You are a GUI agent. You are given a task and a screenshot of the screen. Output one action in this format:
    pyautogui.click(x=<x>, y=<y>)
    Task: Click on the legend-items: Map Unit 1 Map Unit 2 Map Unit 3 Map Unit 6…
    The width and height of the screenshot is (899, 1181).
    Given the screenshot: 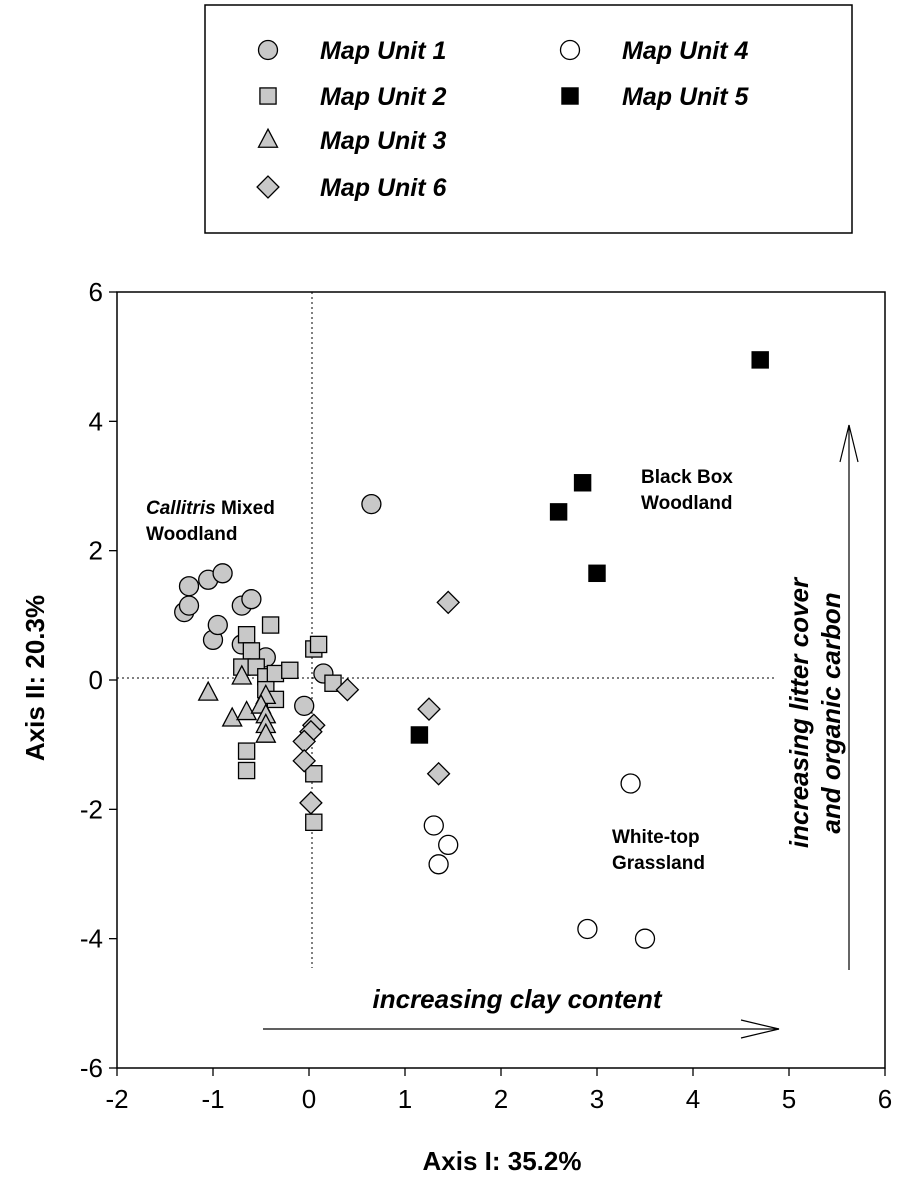 What is the action you would take?
    pyautogui.click(x=502, y=119)
    